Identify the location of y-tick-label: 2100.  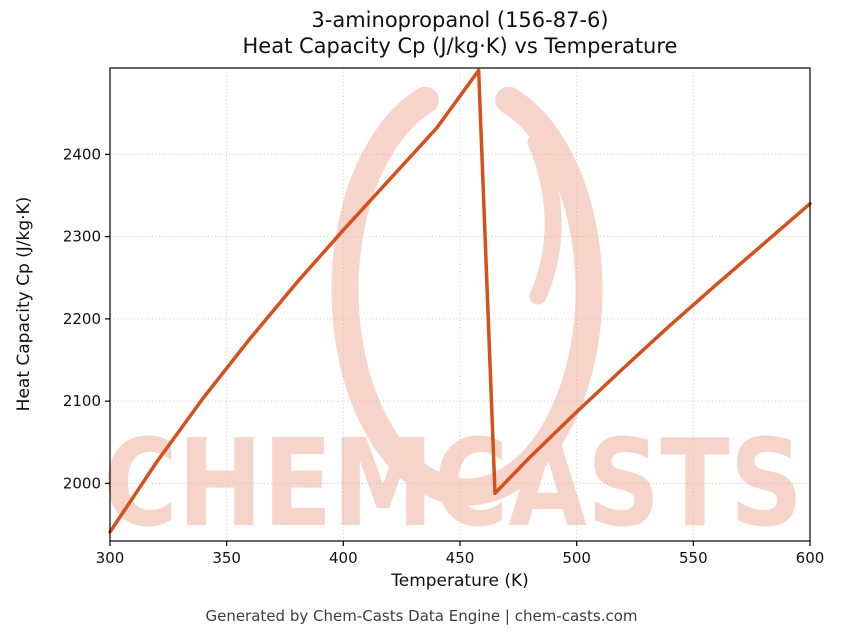
(82, 401).